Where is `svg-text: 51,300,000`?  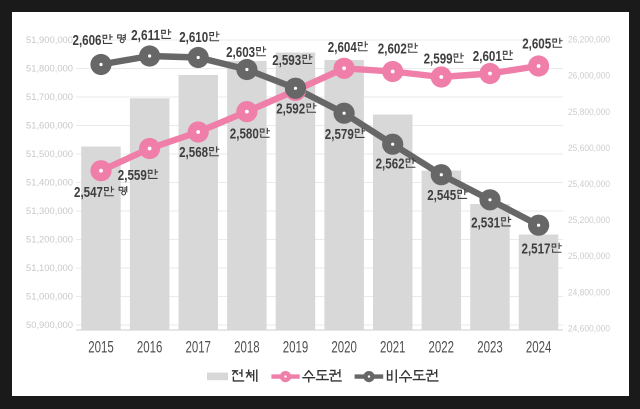 svg-text: 51,300,000 is located at coordinates (49, 211).